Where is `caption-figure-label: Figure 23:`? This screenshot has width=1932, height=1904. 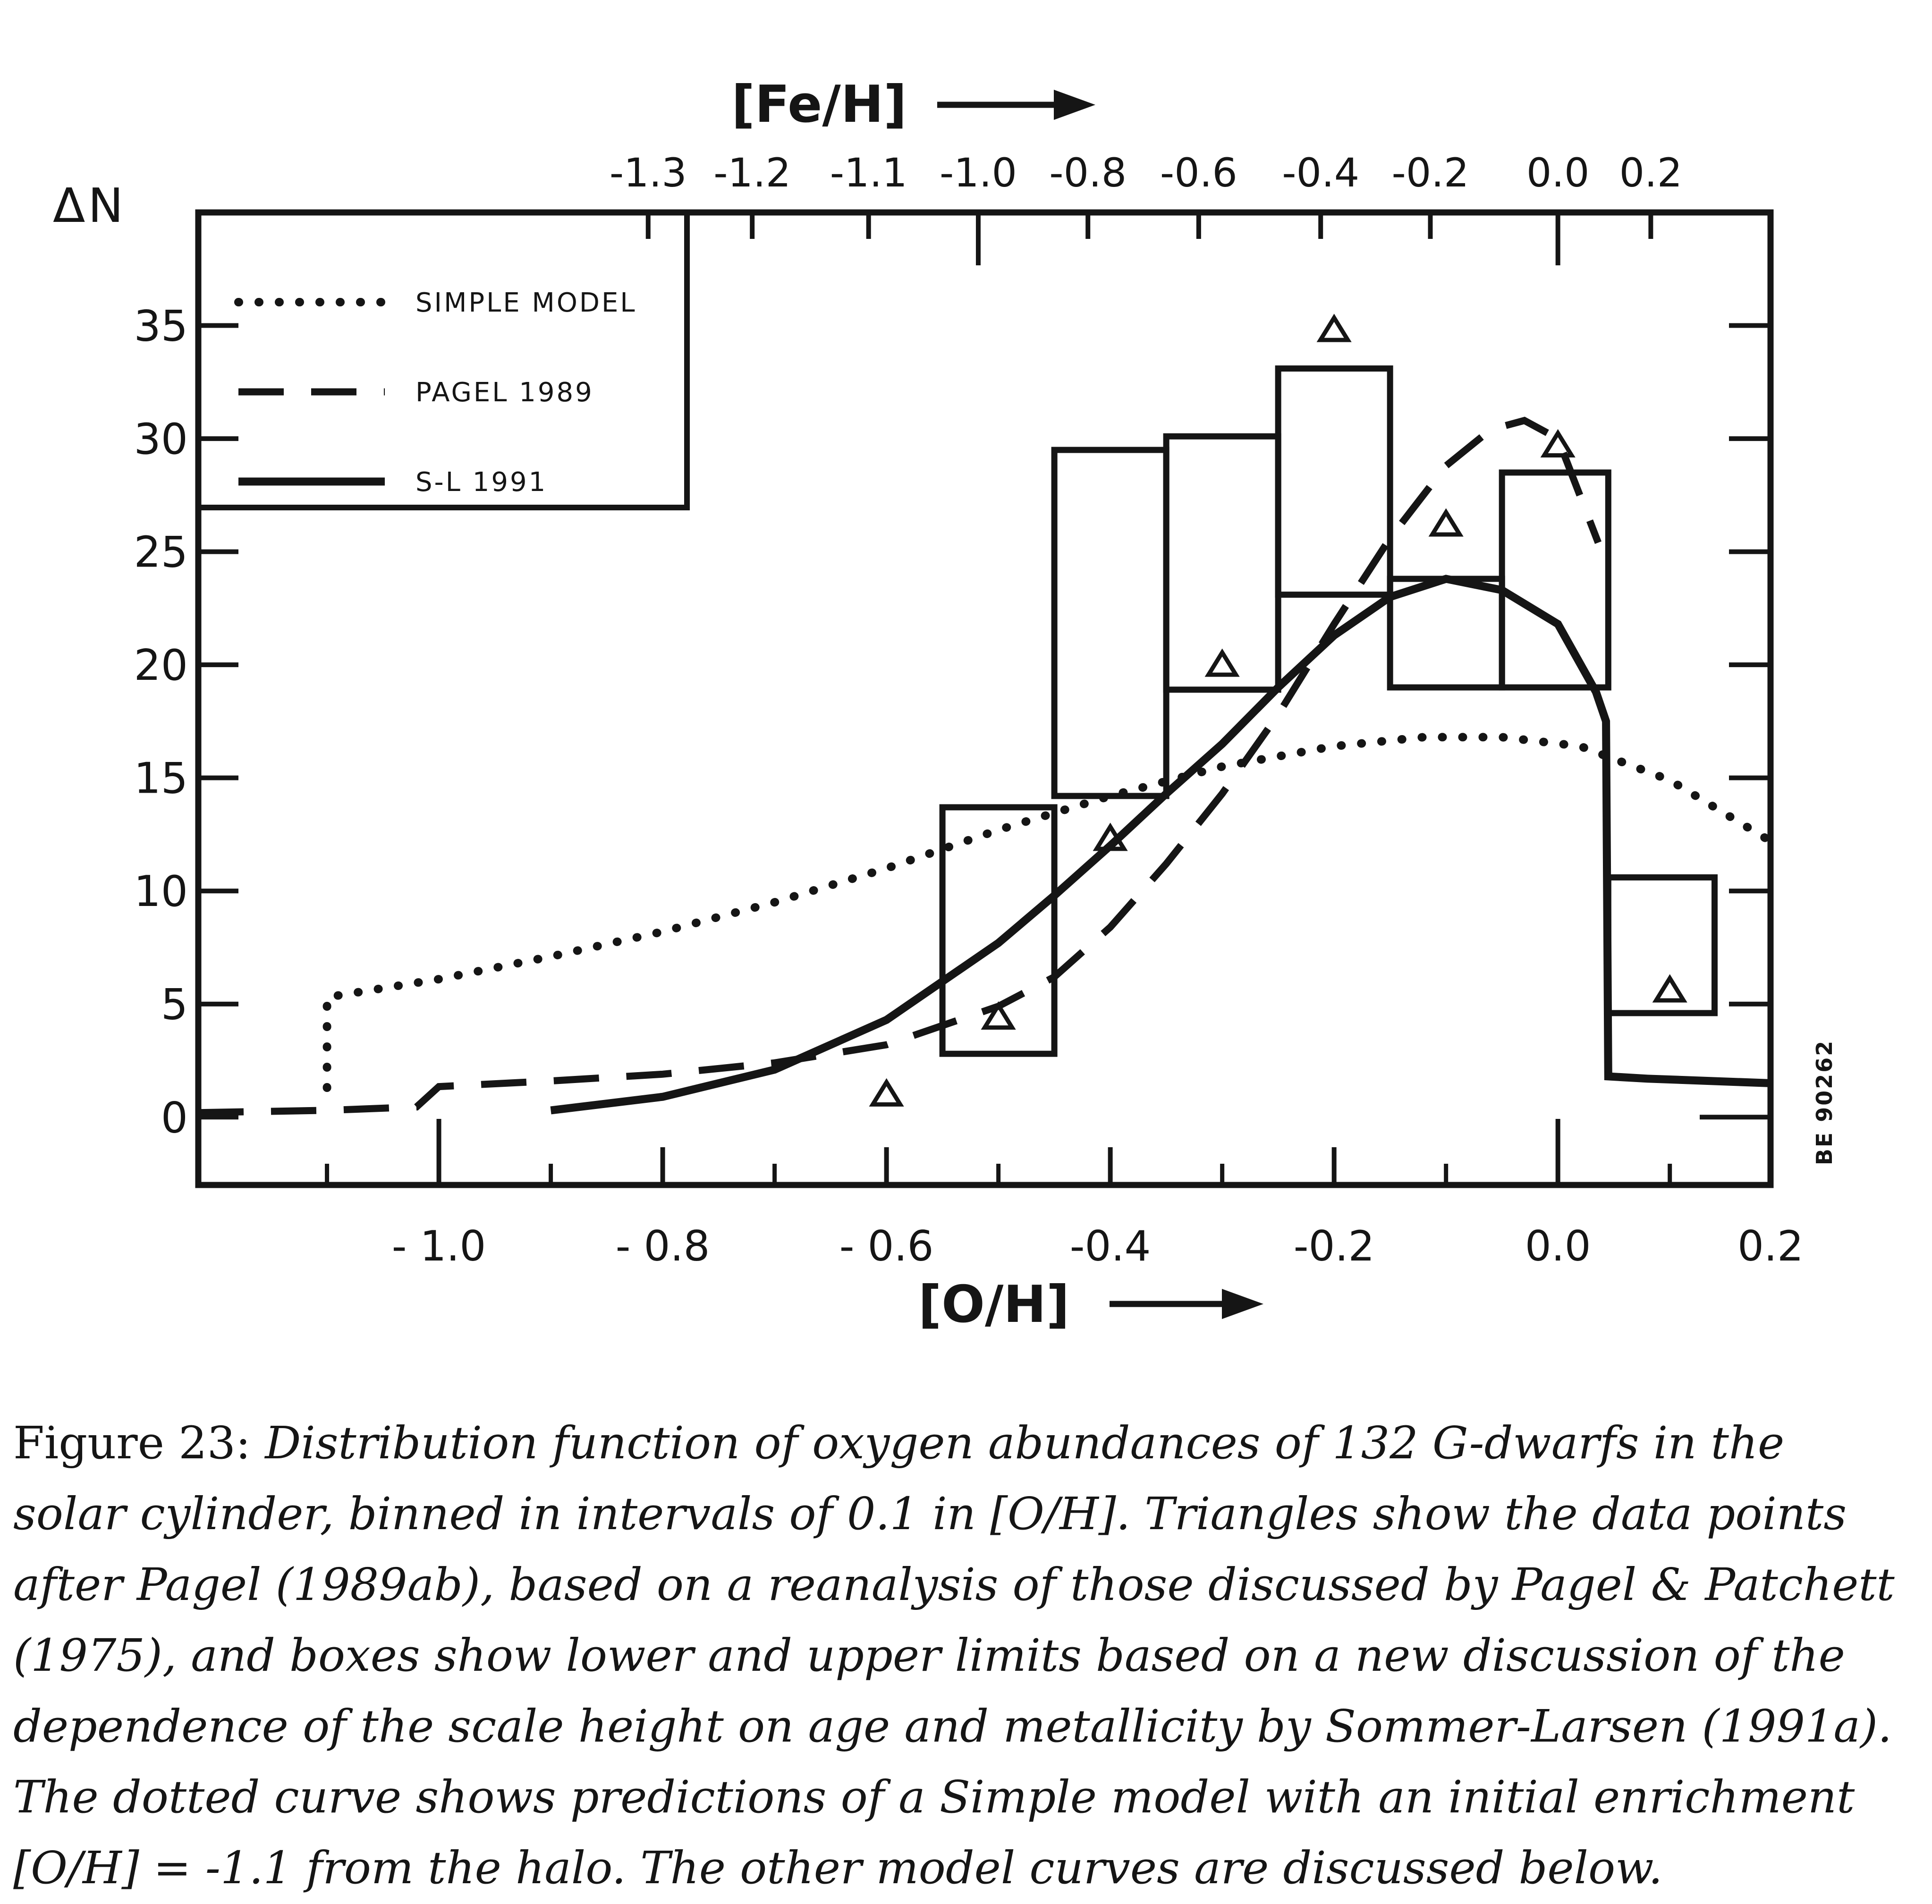 caption-figure-label: Figure 23: is located at coordinates (132, 1443).